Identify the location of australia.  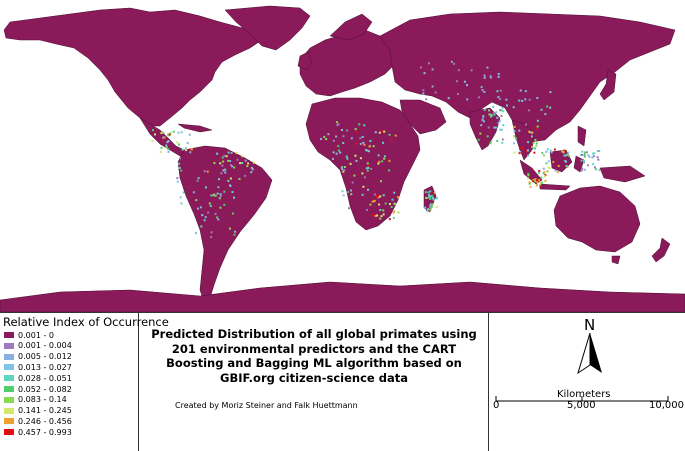
(597, 219).